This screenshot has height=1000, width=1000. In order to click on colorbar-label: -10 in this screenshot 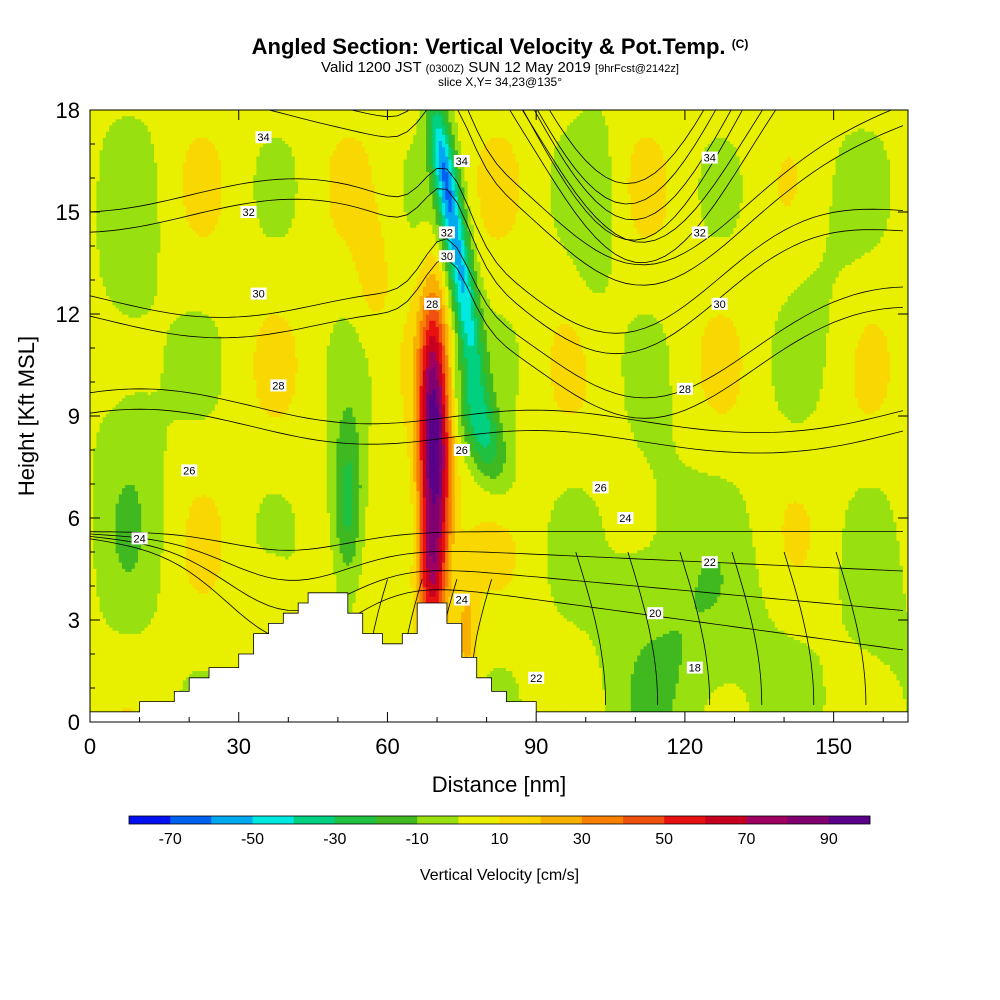, I will do `click(417, 839)`.